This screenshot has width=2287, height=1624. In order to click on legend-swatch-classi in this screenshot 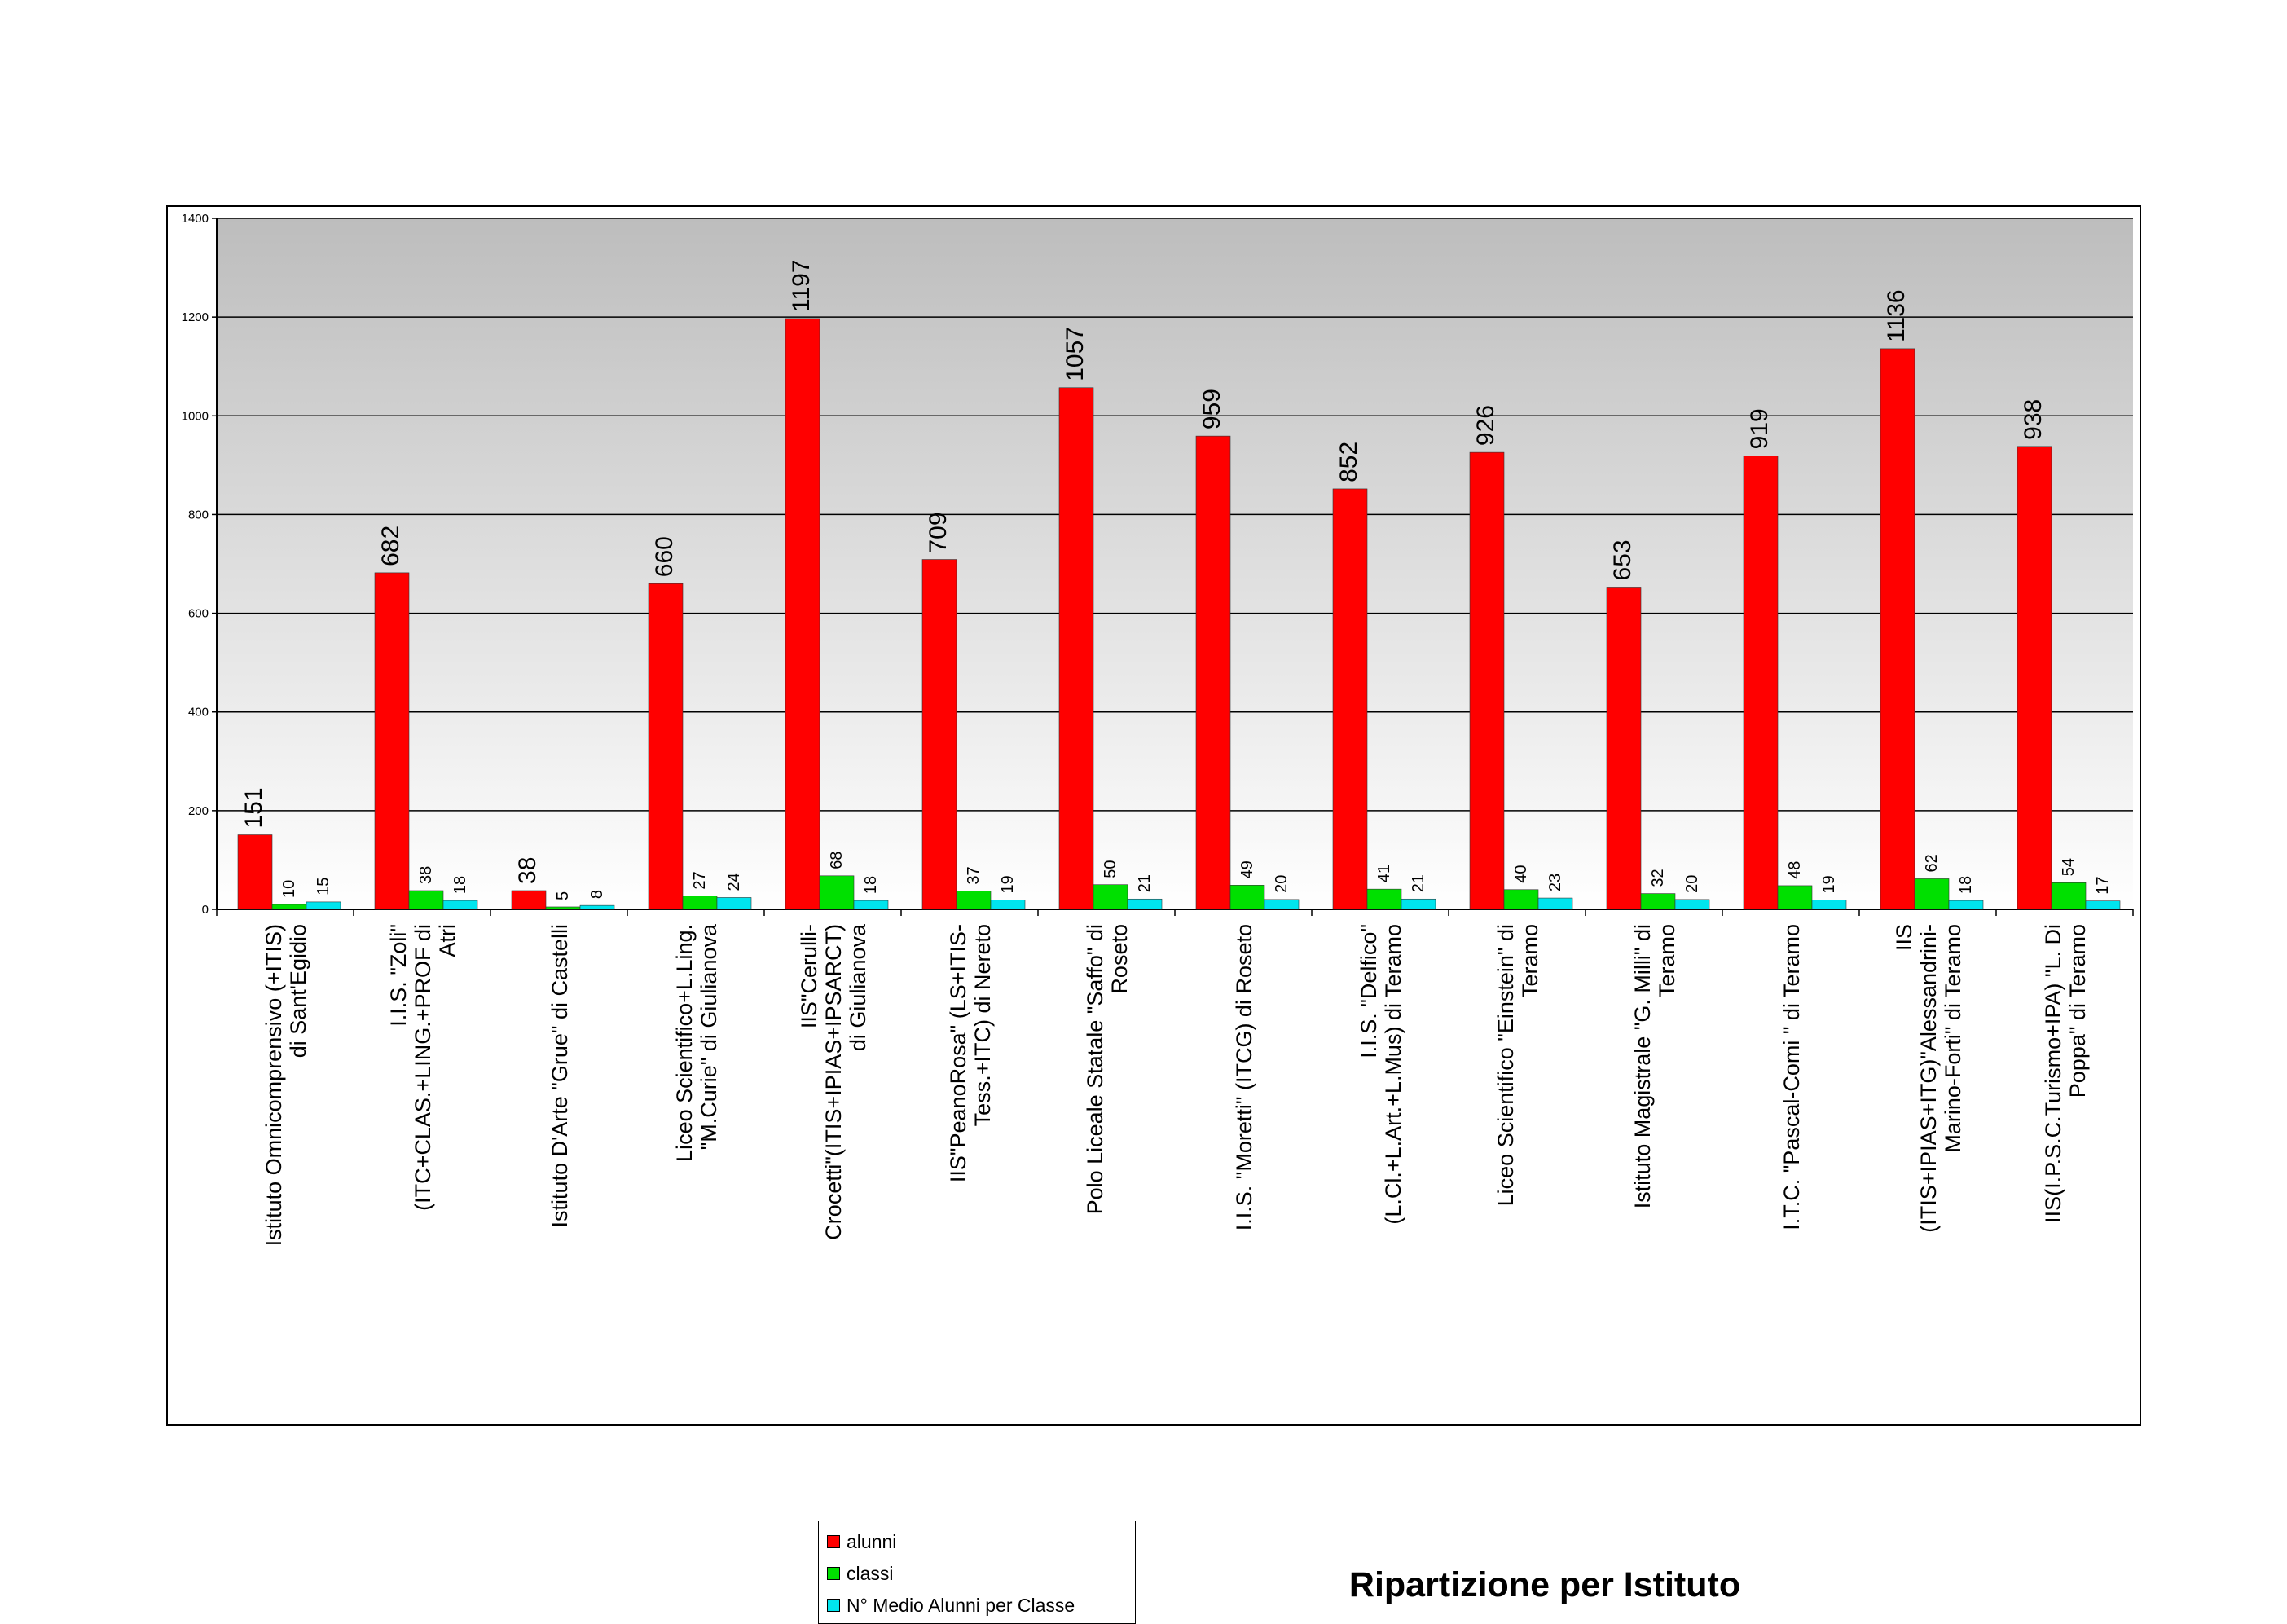, I will do `click(833, 1573)`.